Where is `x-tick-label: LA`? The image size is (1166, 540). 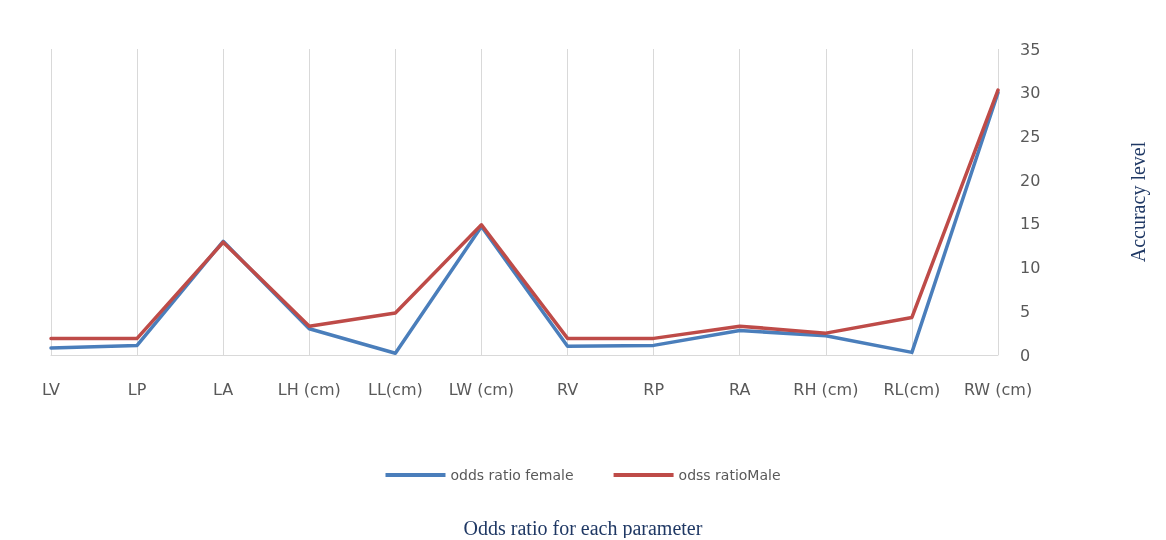
x-tick-label: LA is located at coordinates (223, 389).